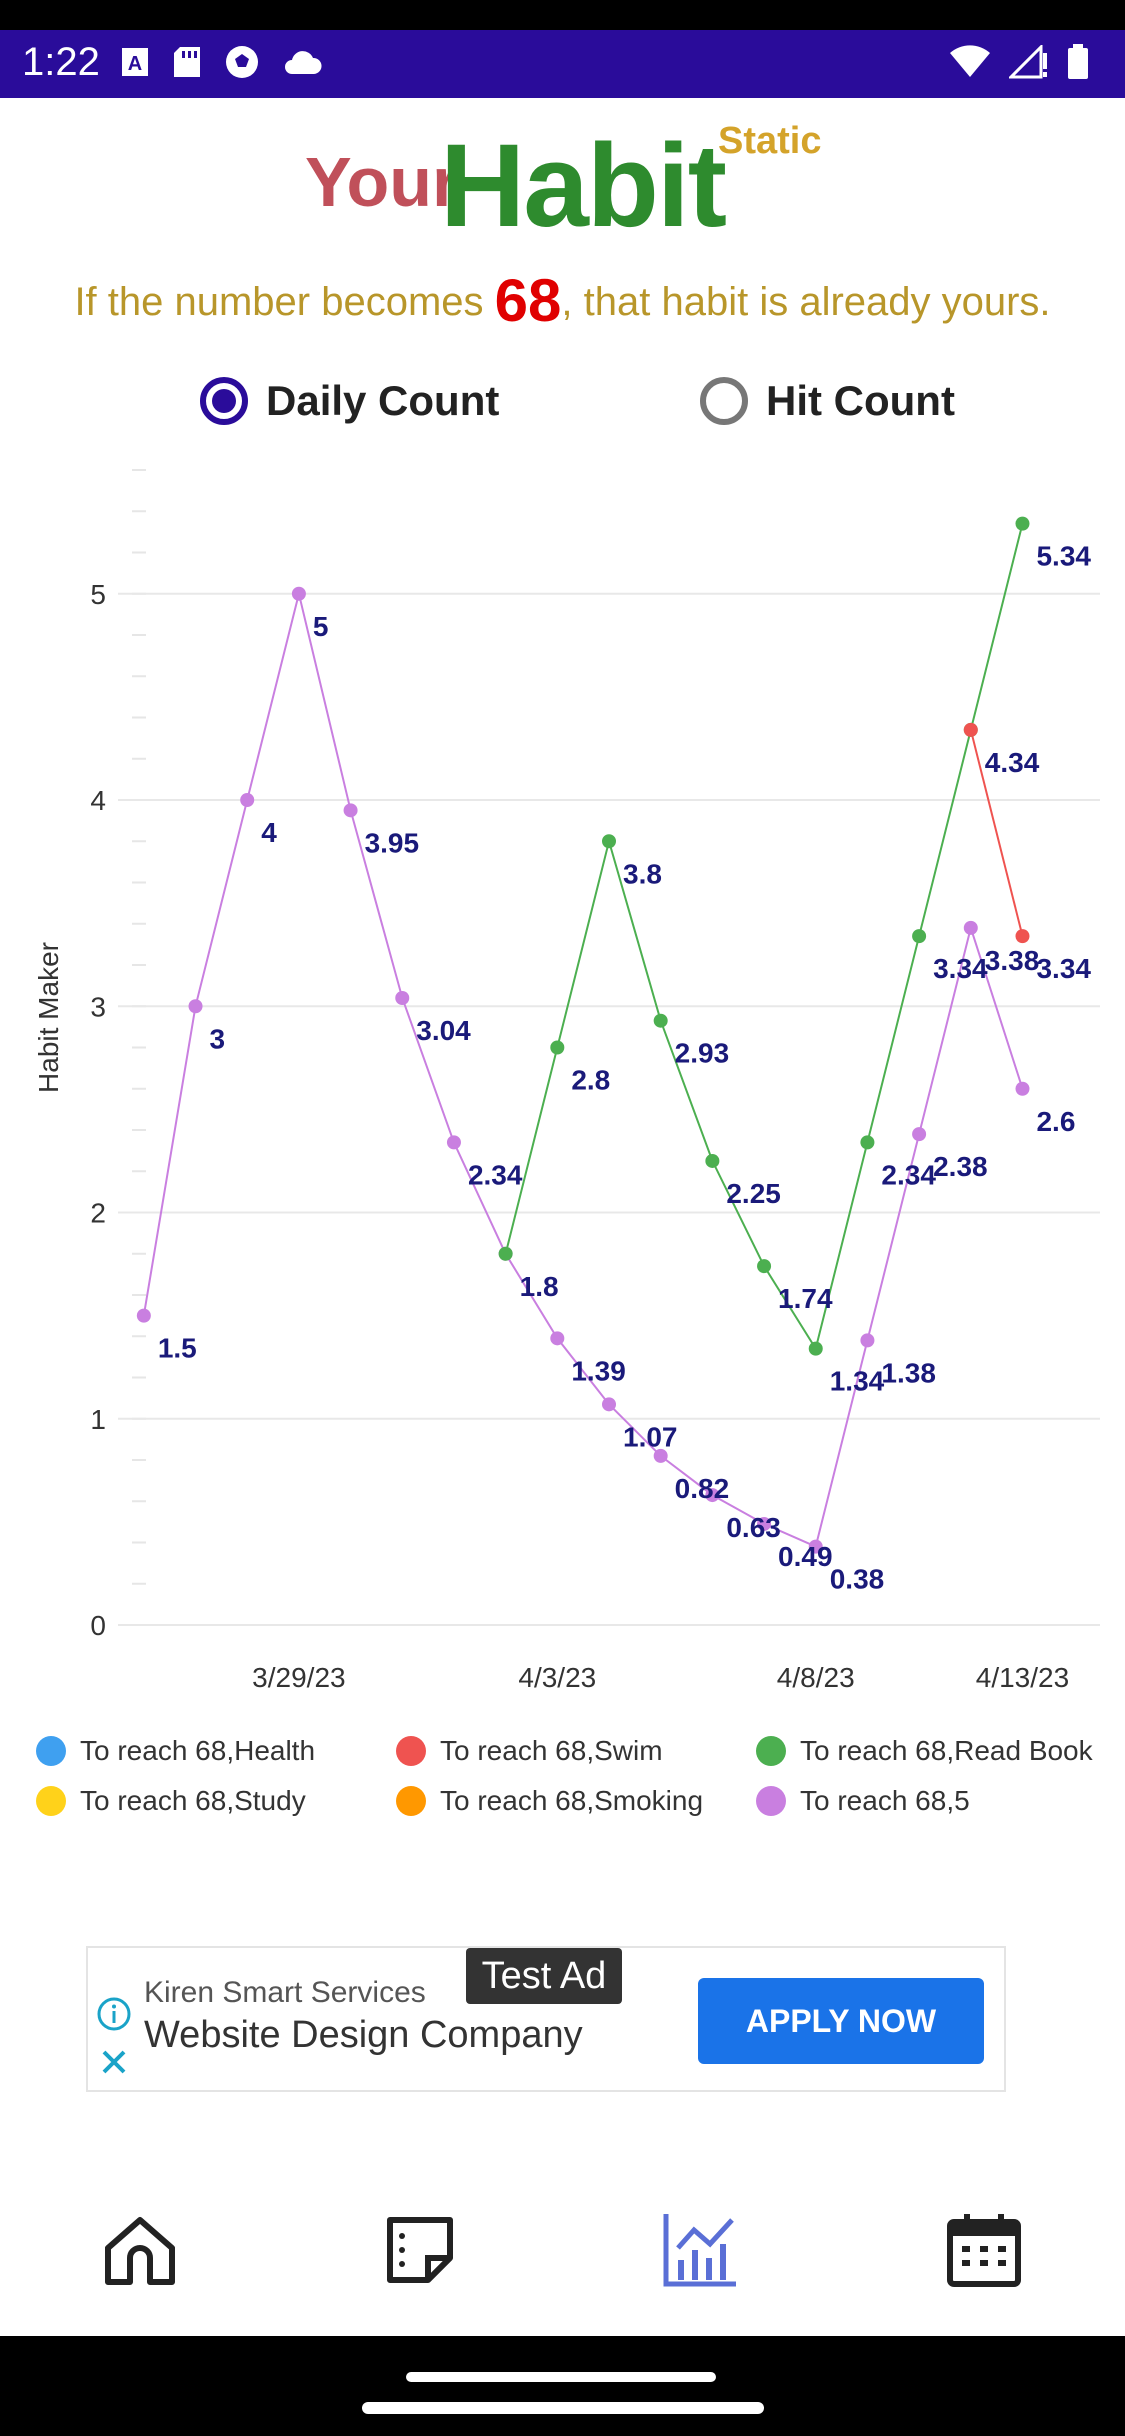 Image resolution: width=1125 pixels, height=2436 pixels. I want to click on status-time: 1:22, so click(61, 62).